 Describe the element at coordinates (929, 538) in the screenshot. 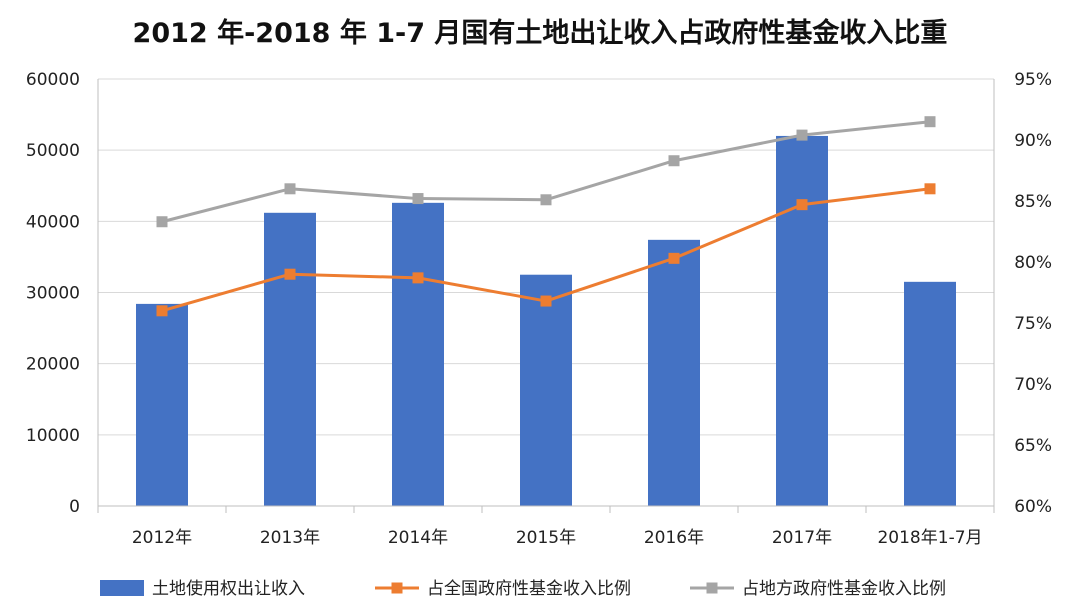

I see `x-tick-label: 2018年1-7月` at that location.